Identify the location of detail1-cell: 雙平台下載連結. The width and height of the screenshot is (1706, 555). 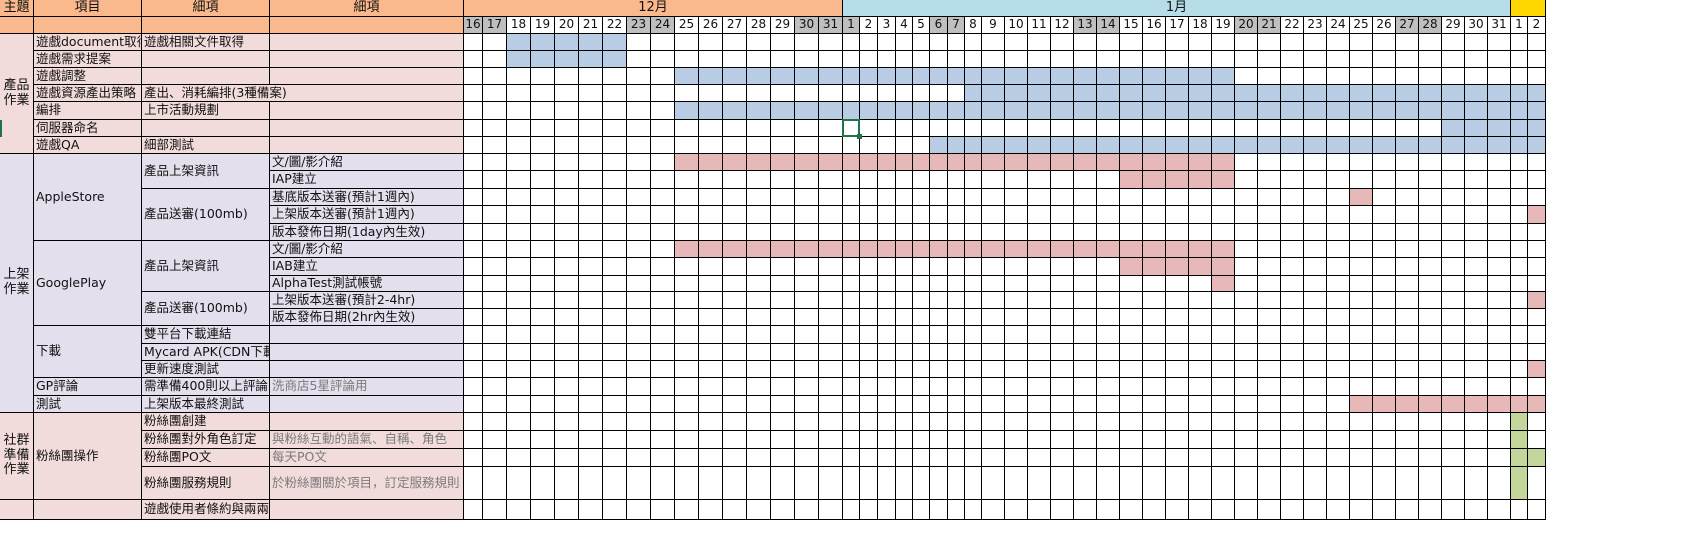
(206, 335).